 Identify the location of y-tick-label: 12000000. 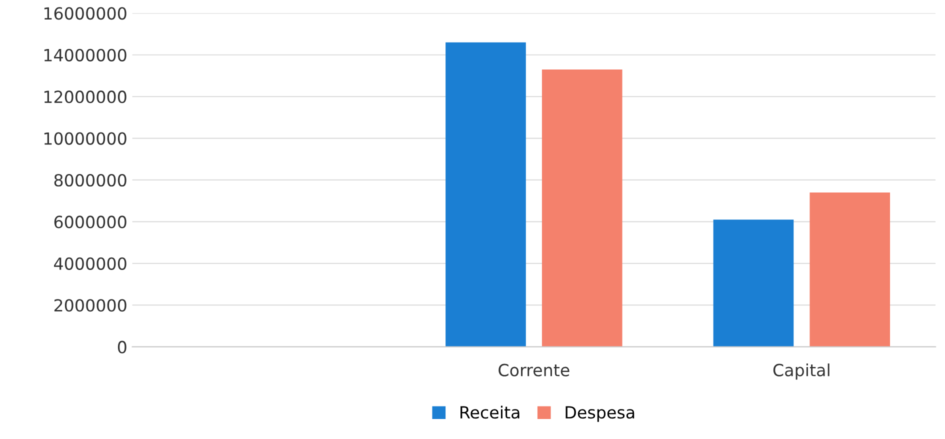
(85, 97).